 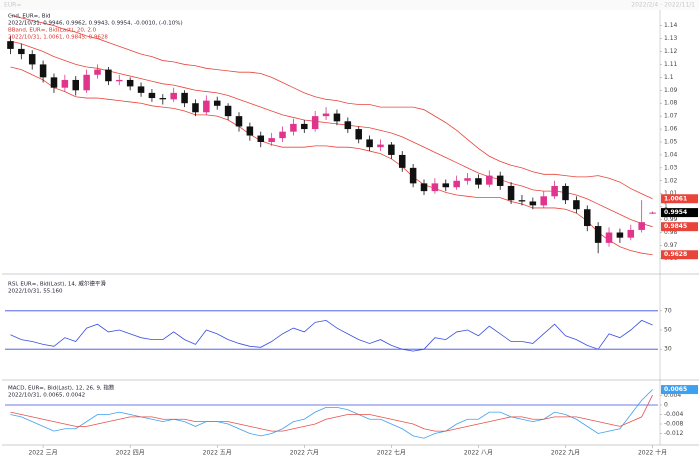 I want to click on y-tick-label: 1.06, so click(x=671, y=129).